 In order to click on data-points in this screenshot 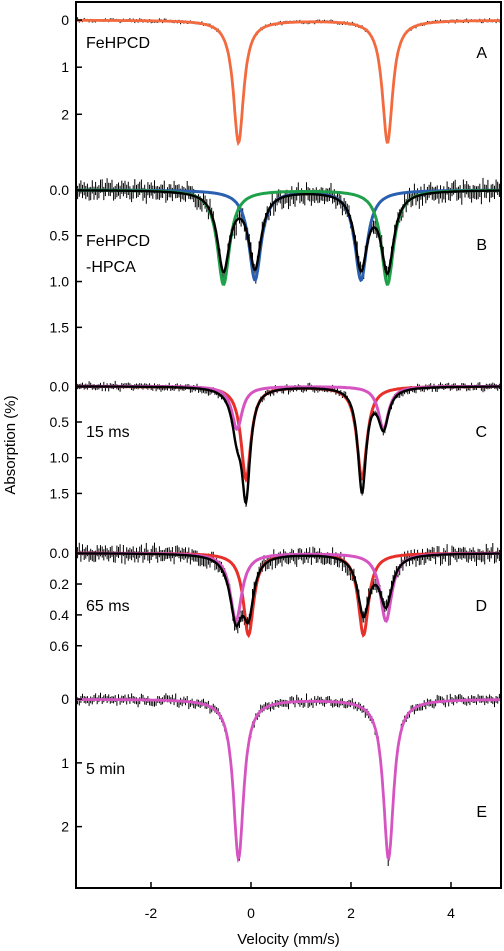, I will do `click(288, 443)`.